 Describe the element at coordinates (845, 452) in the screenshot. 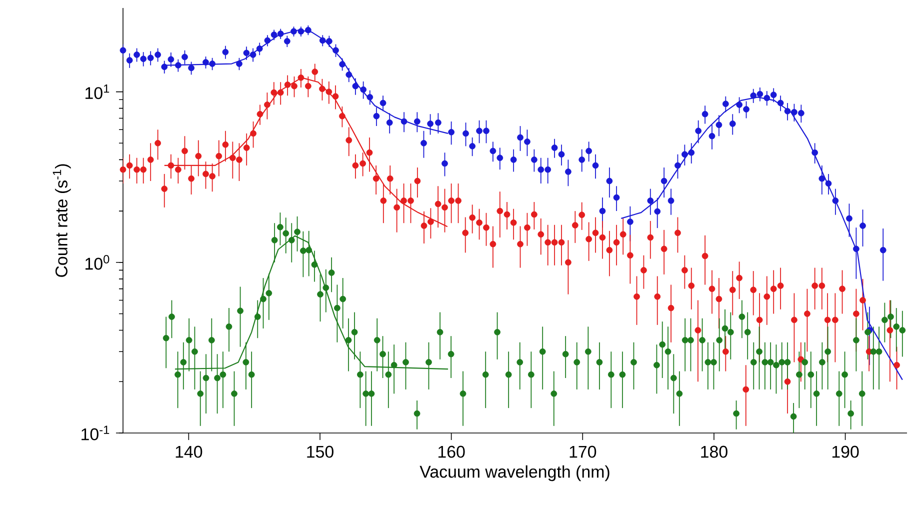

I see `x-tick-label: 190` at that location.